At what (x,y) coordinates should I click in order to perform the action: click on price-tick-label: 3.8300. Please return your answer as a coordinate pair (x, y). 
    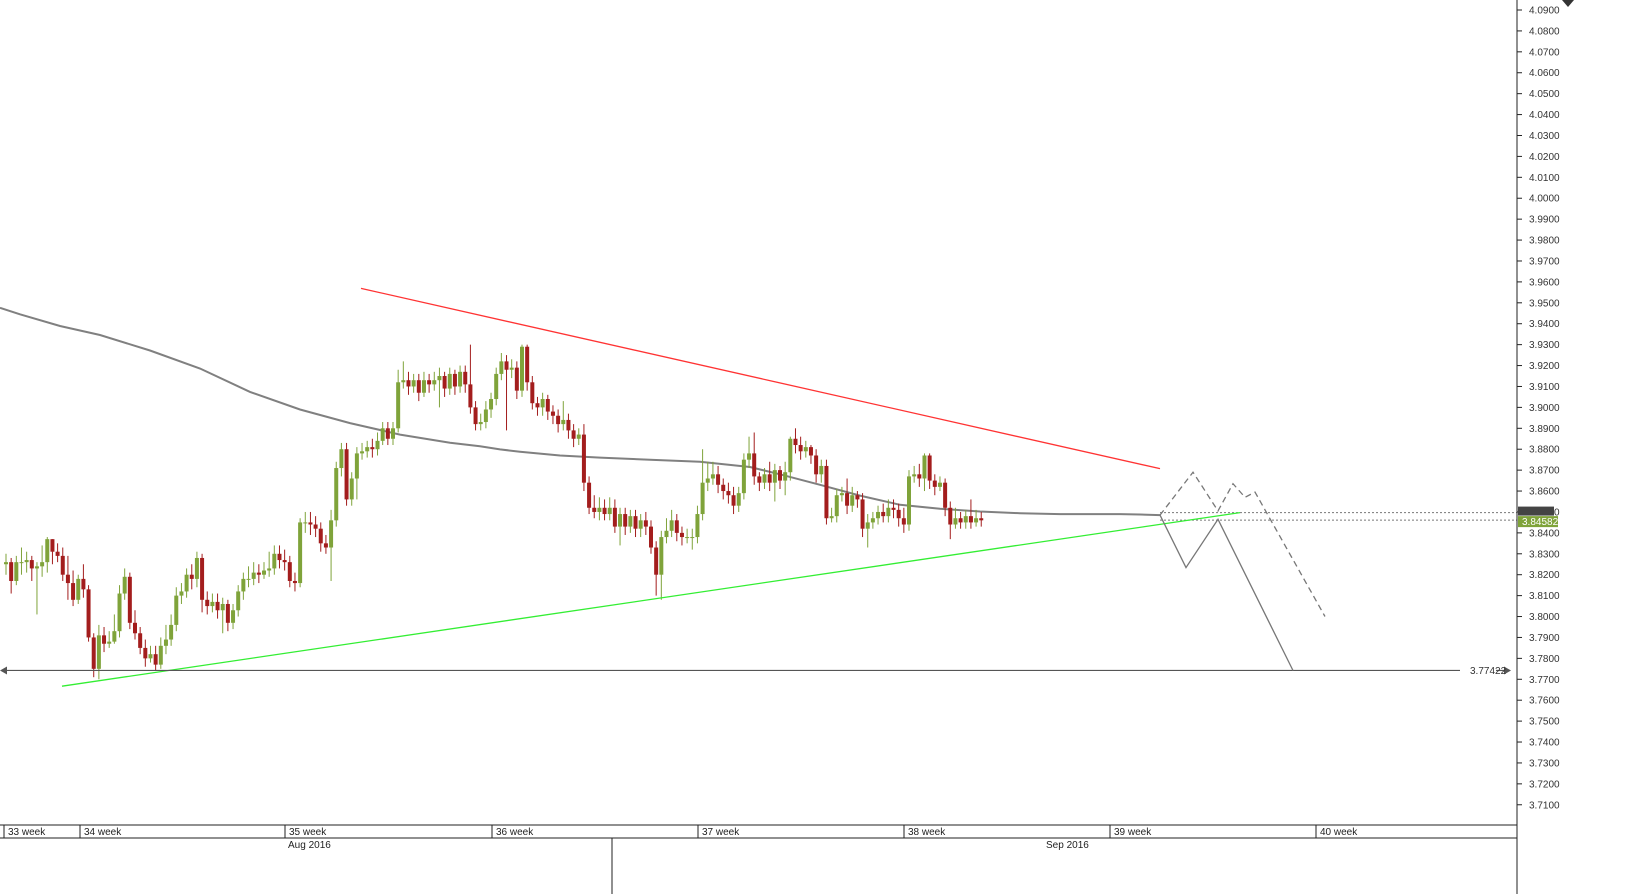
    Looking at the image, I should click on (1544, 554).